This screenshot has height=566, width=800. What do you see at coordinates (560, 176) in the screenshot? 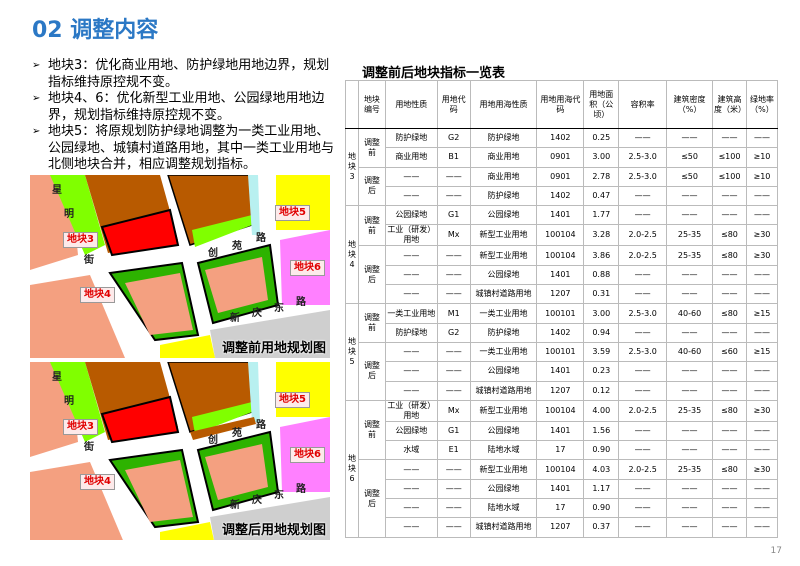
I see `table-cell: 0901` at bounding box center [560, 176].